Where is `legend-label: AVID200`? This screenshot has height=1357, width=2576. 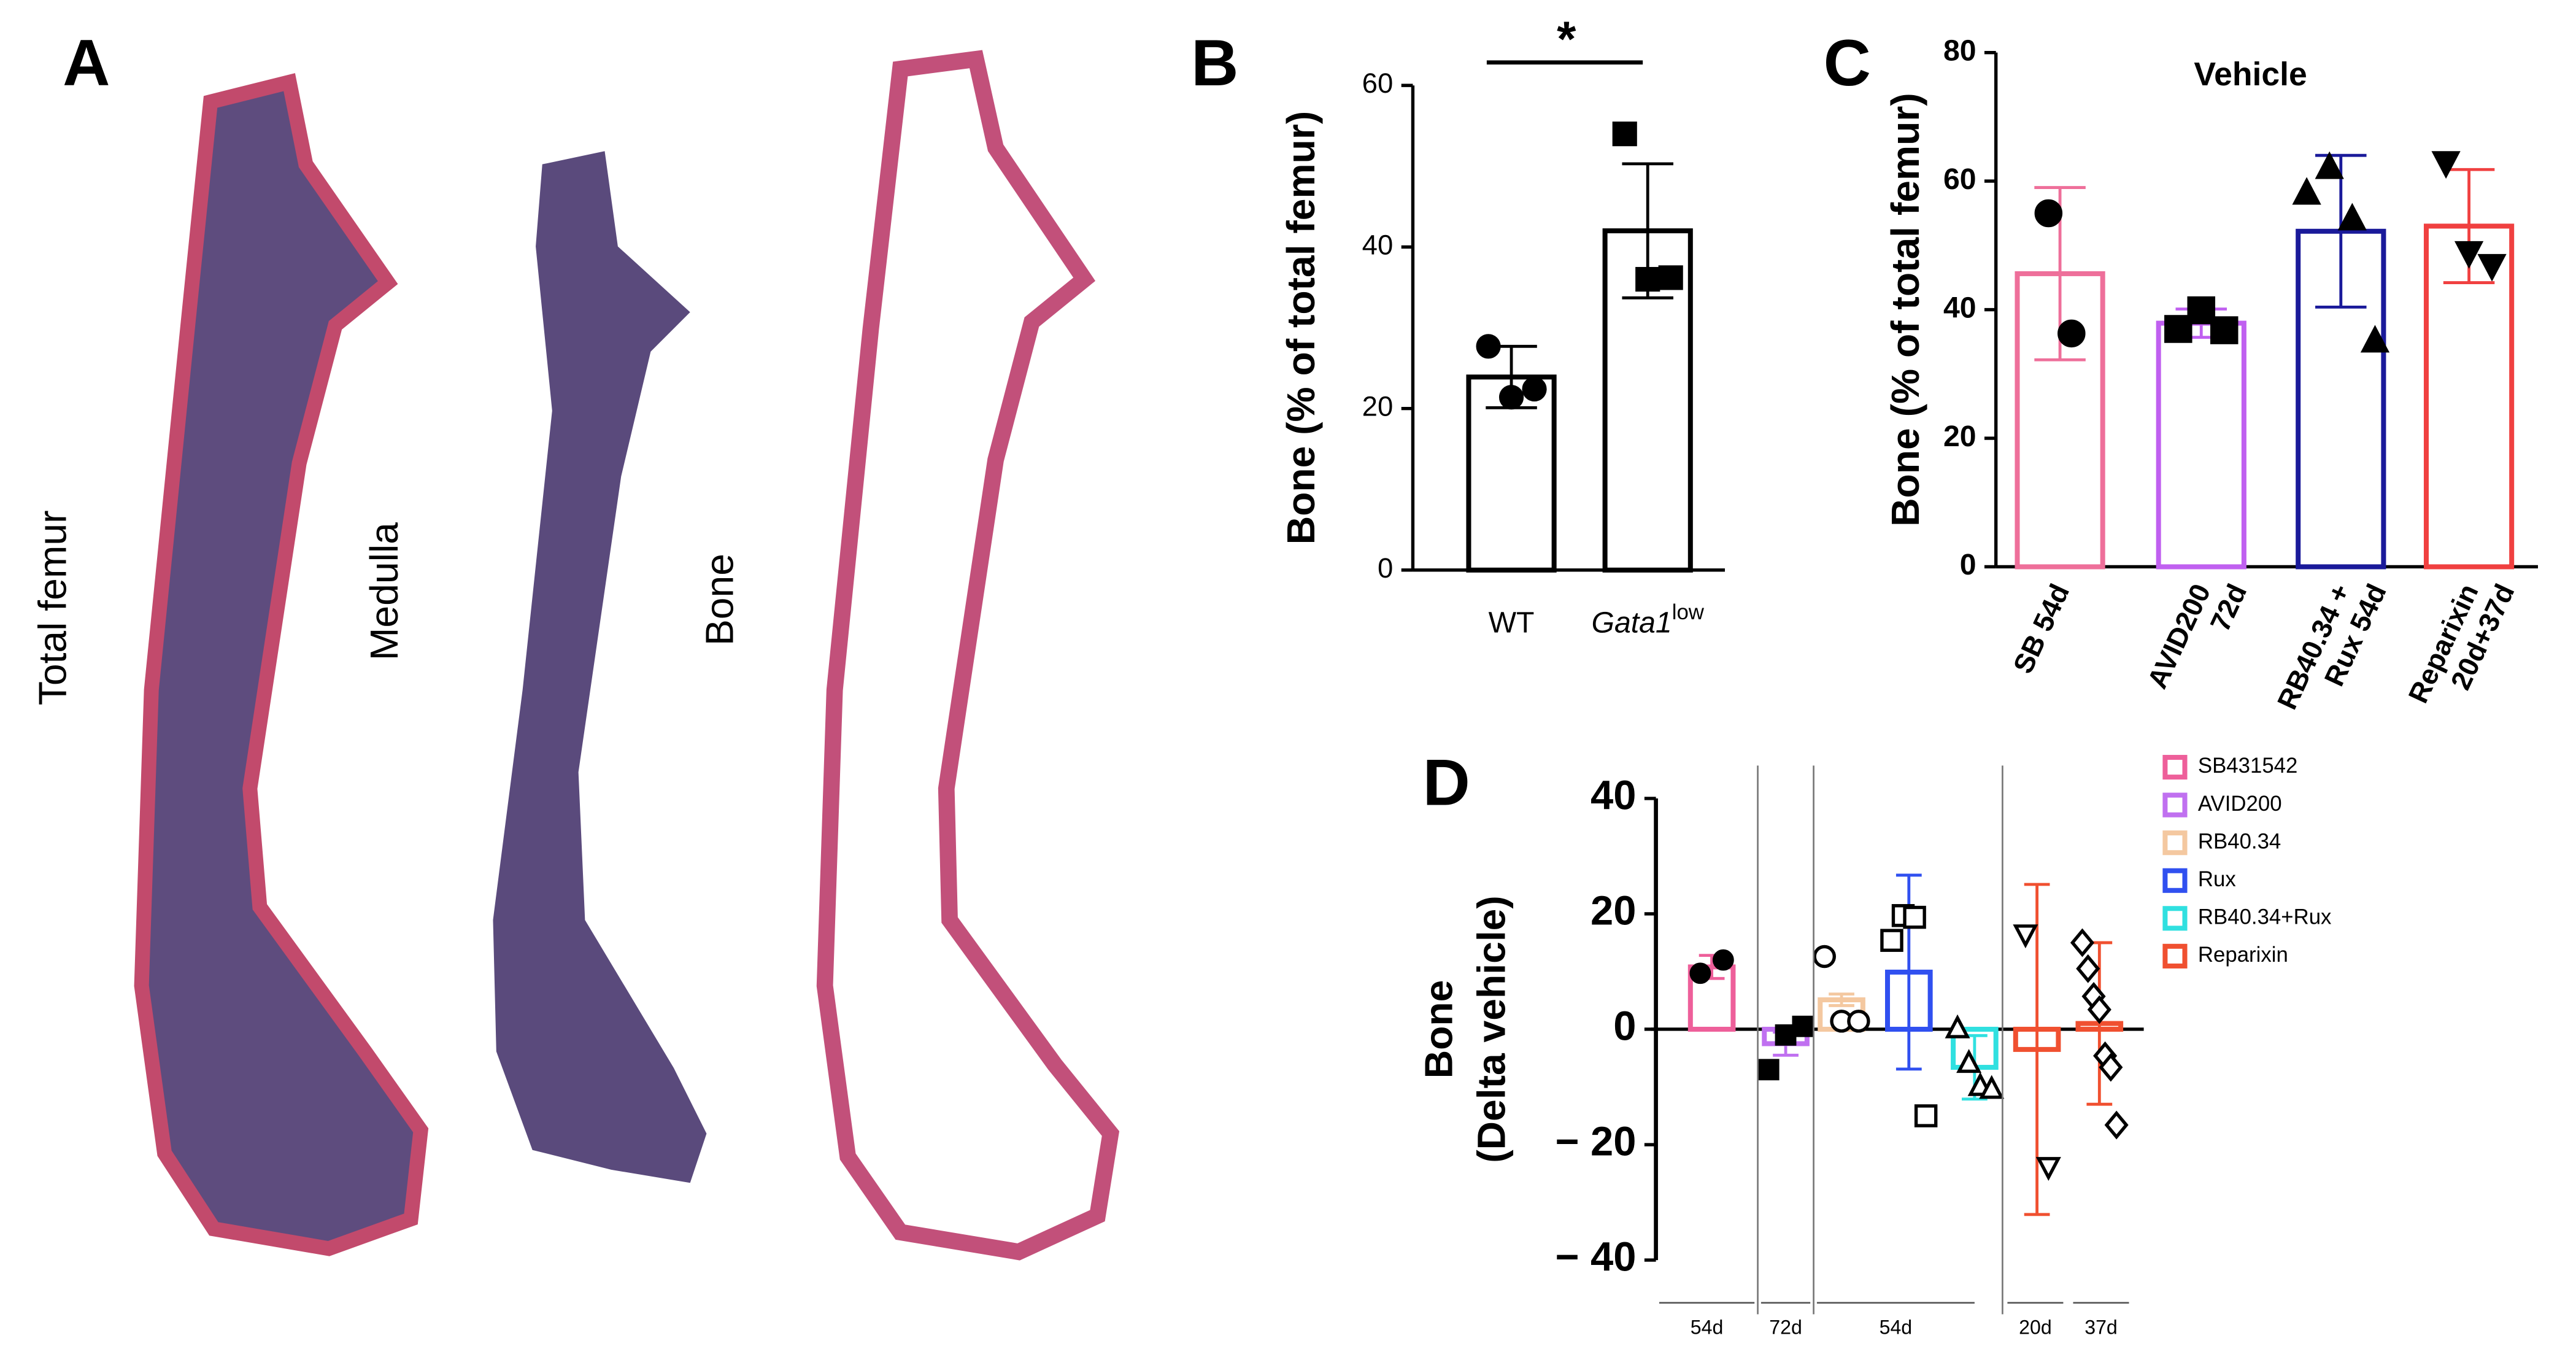
legend-label: AVID200 is located at coordinates (2240, 804).